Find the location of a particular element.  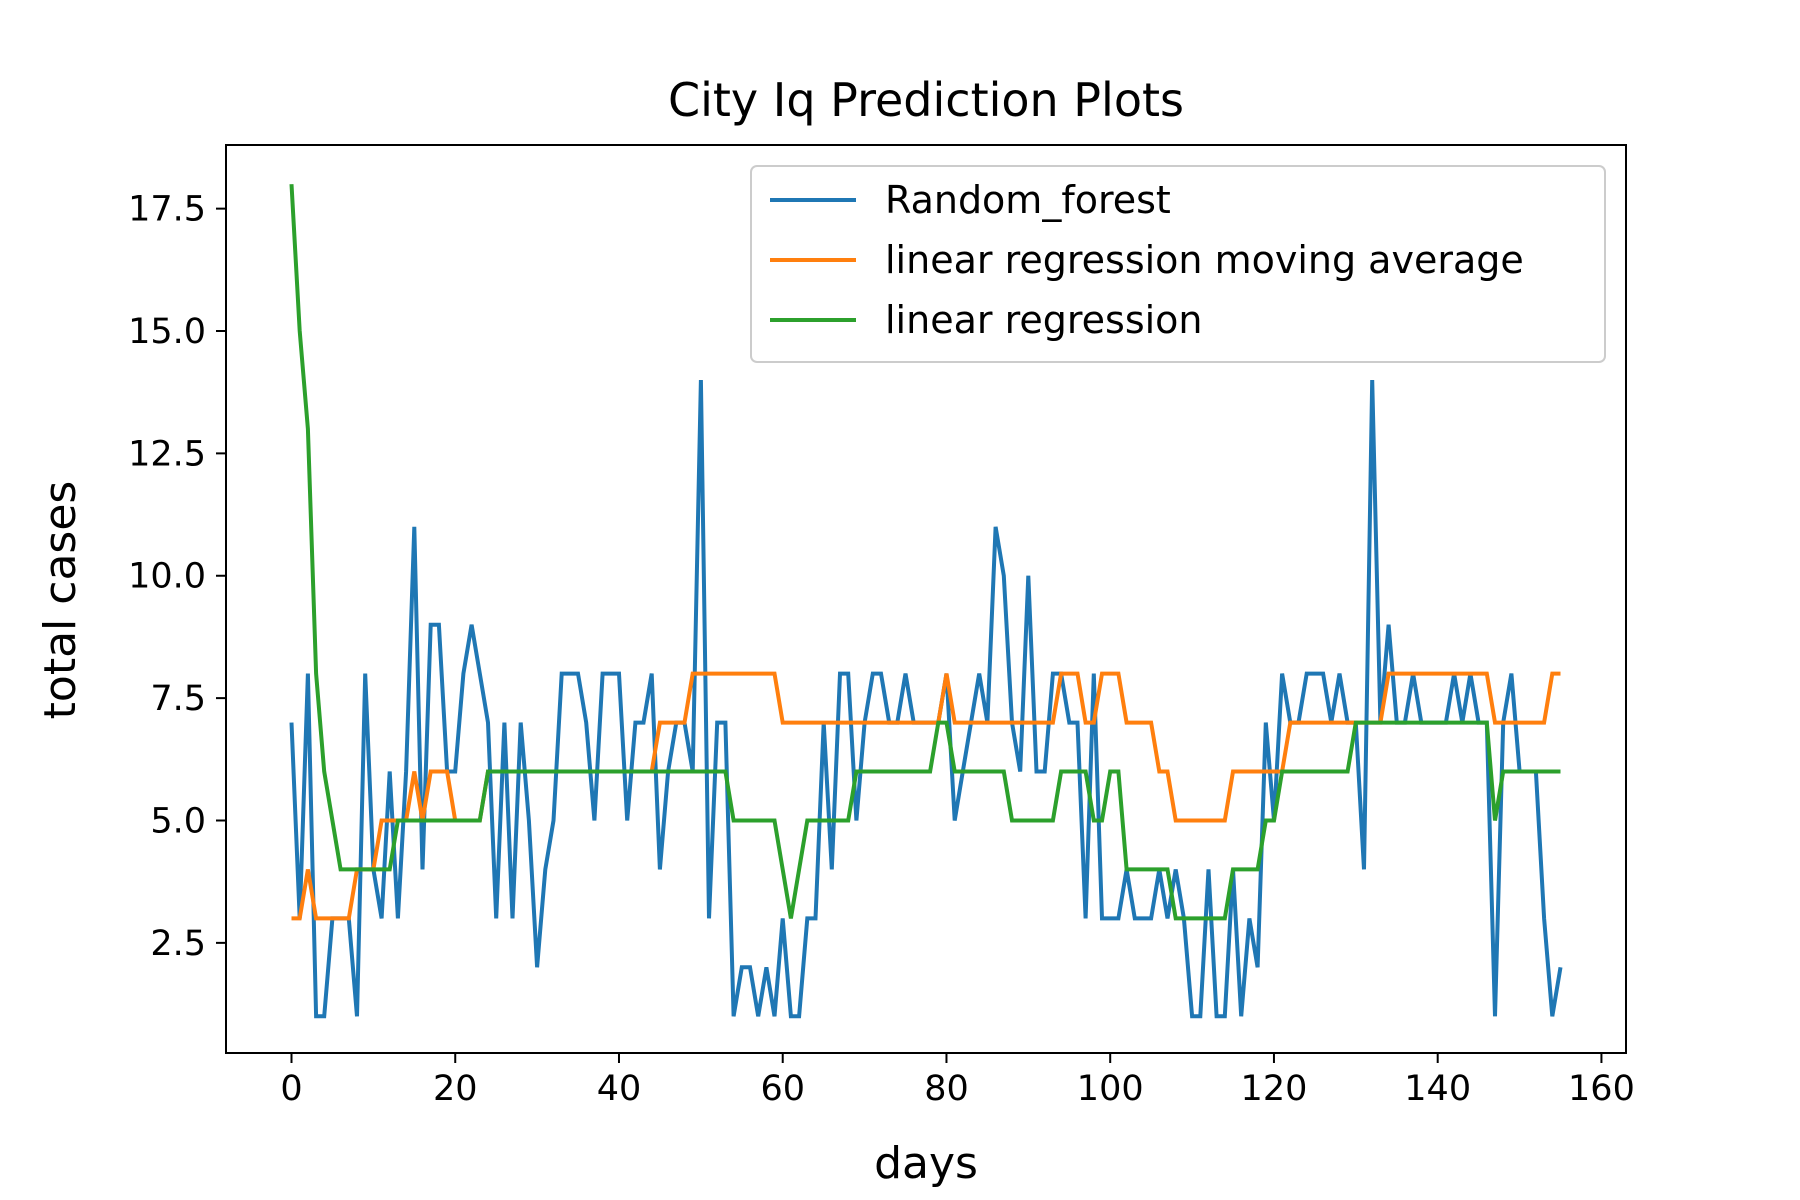

x-tick-label: 20 is located at coordinates (455, 1089).